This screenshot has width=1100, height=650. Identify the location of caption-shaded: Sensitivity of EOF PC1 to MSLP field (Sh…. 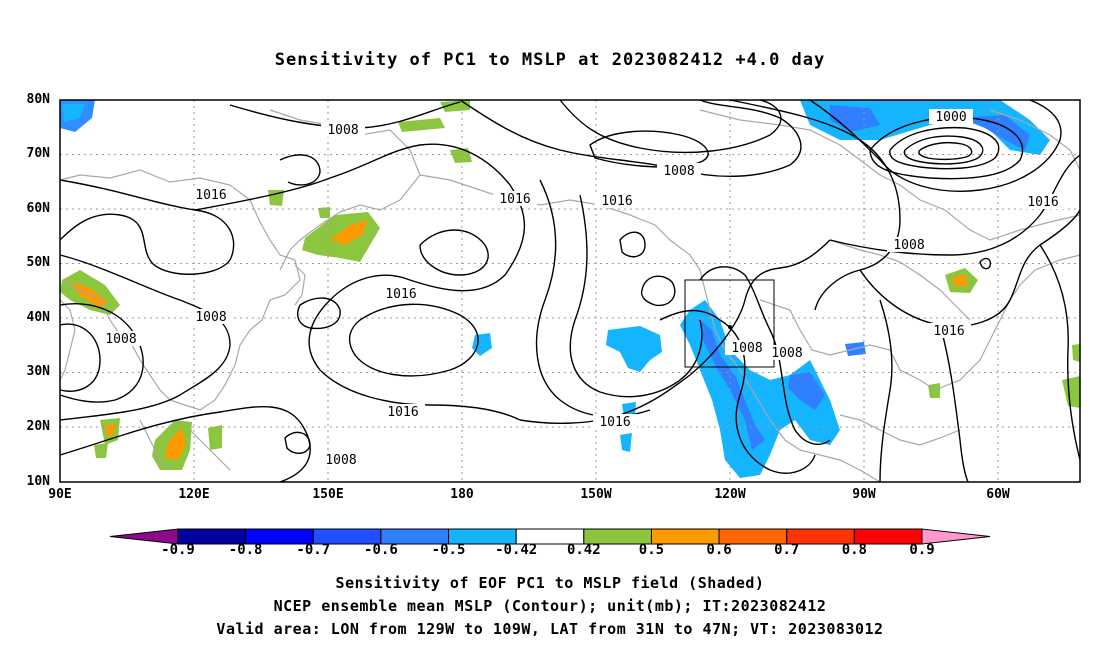
(550, 583).